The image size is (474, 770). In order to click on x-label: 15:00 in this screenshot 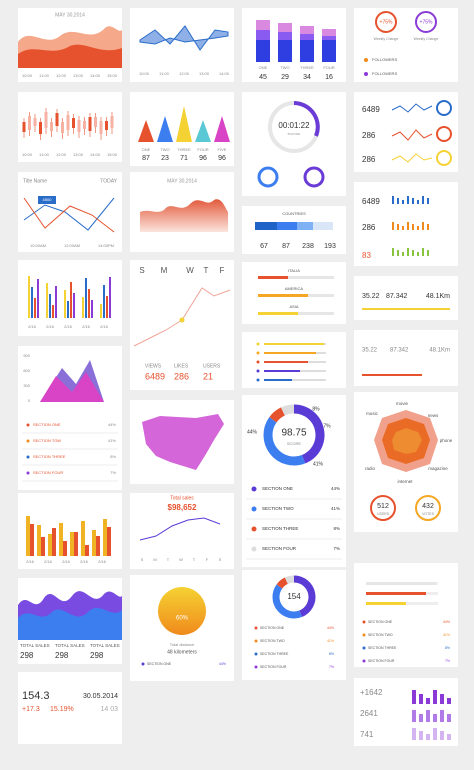, I will do `click(112, 154)`.